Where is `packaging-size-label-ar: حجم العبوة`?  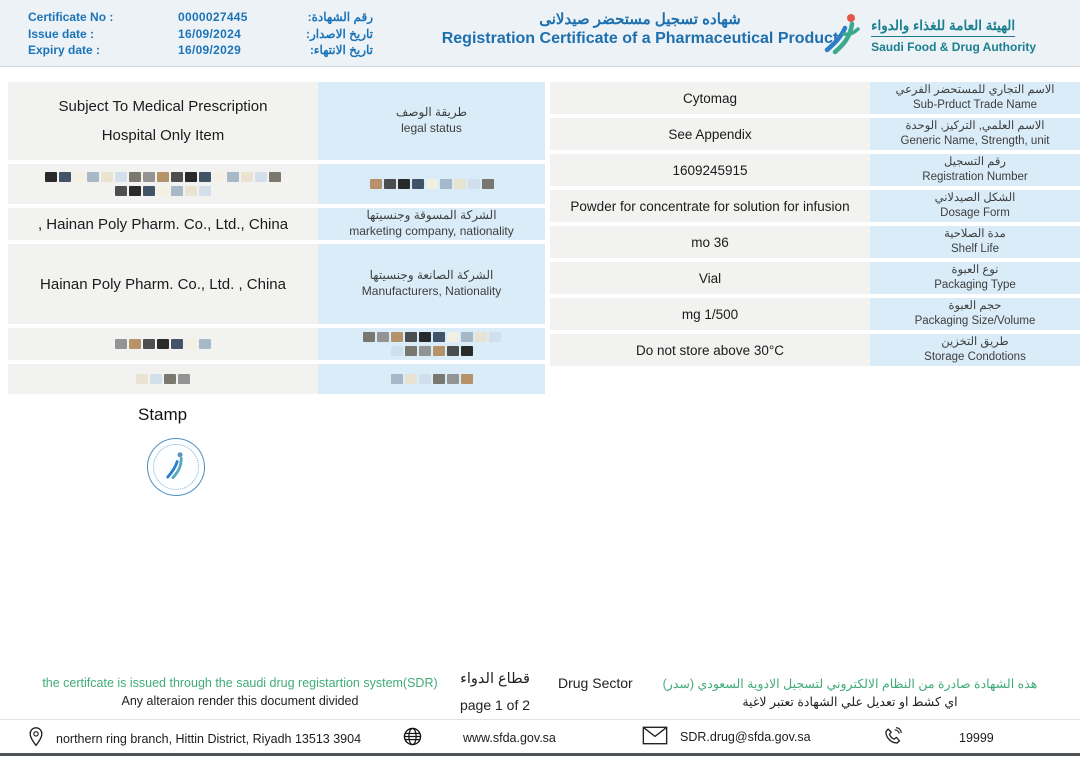 packaging-size-label-ar: حجم العبوة is located at coordinates (975, 306).